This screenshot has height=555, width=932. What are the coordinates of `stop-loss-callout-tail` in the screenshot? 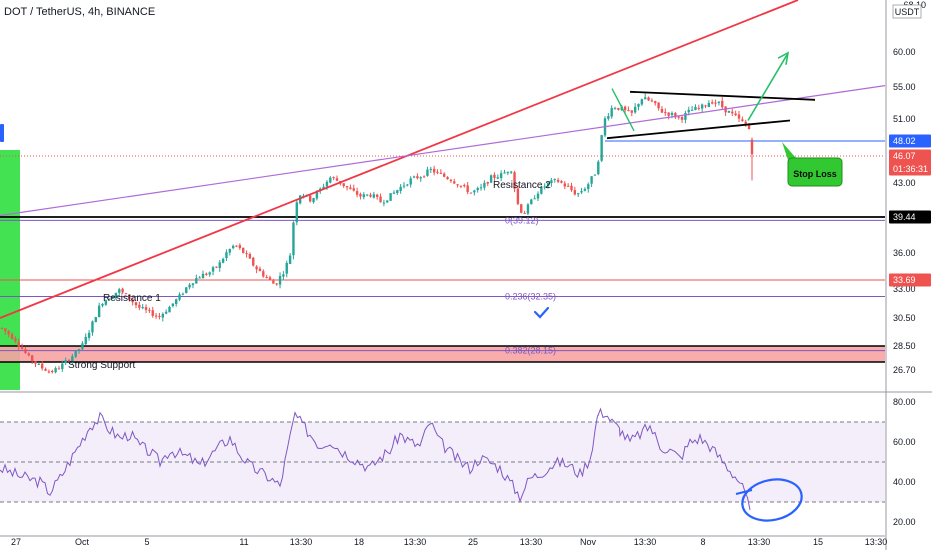 It's located at (789, 151).